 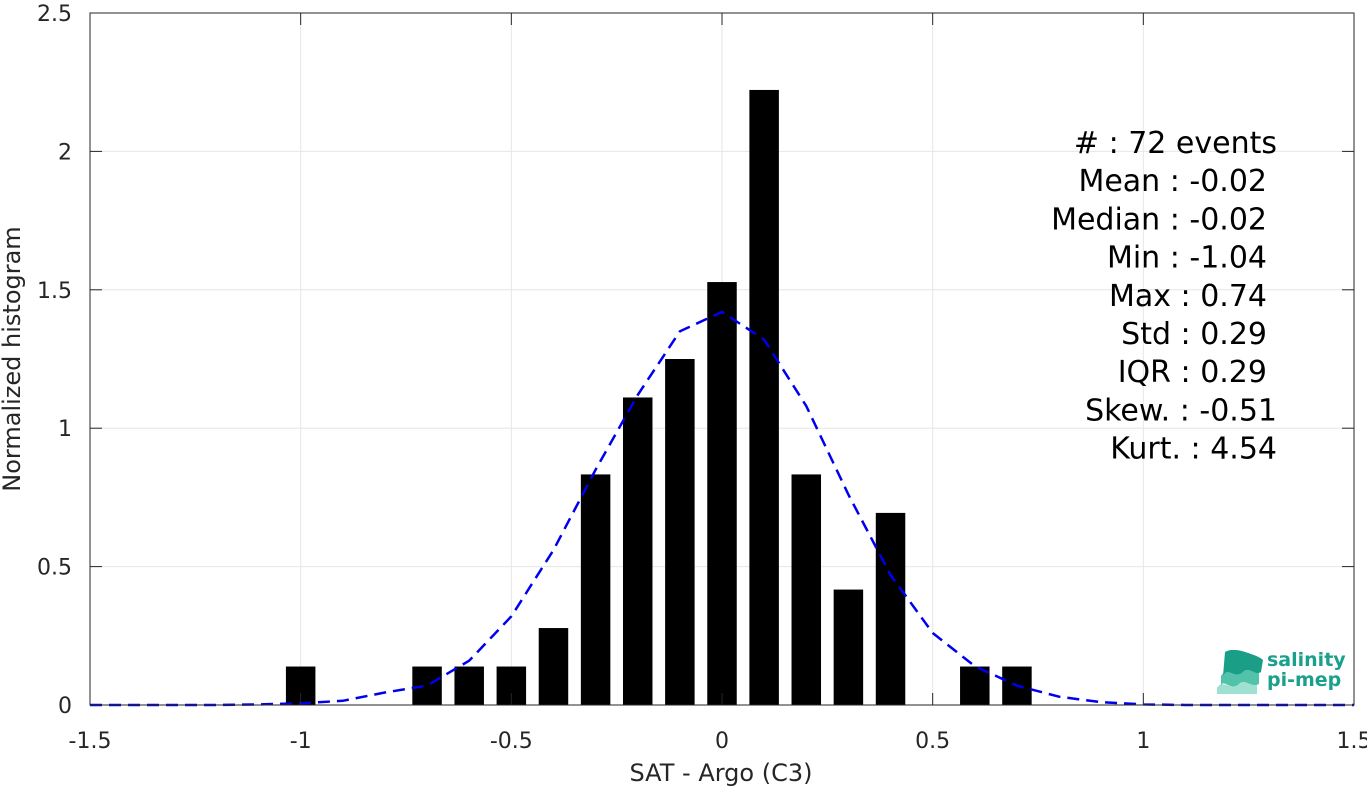 What do you see at coordinates (90, 741) in the screenshot?
I see `x-tick-label: -1.5` at bounding box center [90, 741].